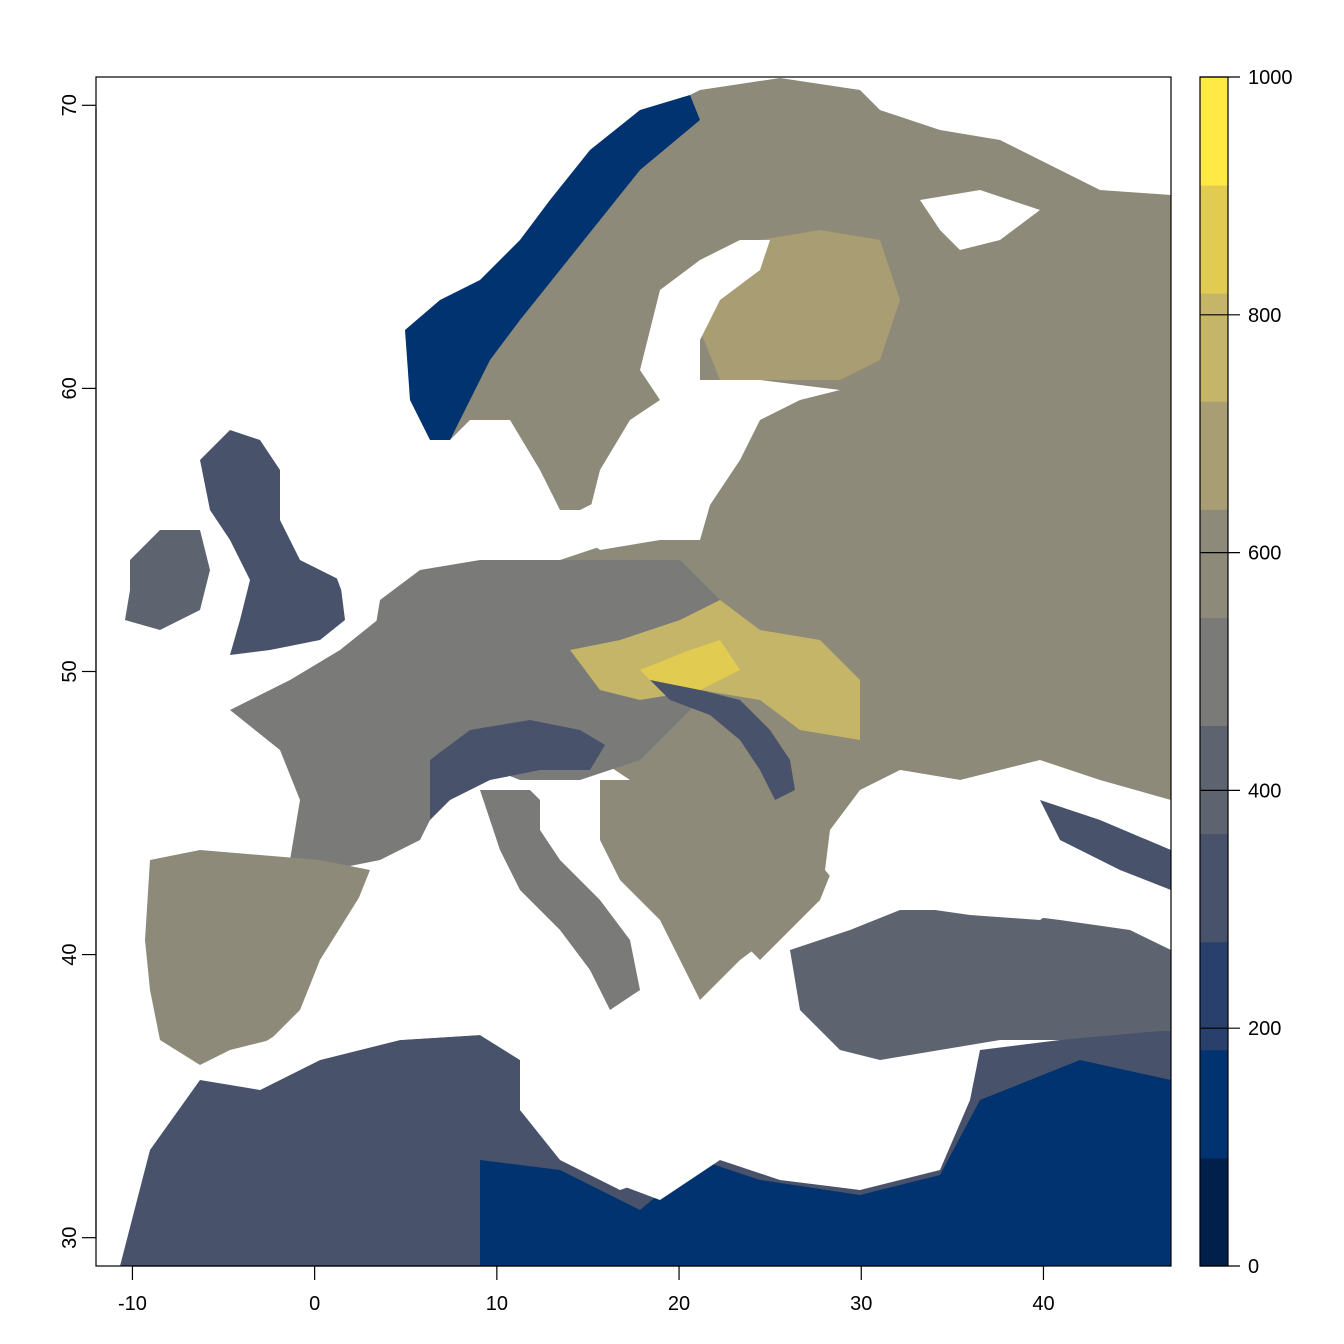 Image resolution: width=1344 pixels, height=1344 pixels. I want to click on white-sea, so click(980, 220).